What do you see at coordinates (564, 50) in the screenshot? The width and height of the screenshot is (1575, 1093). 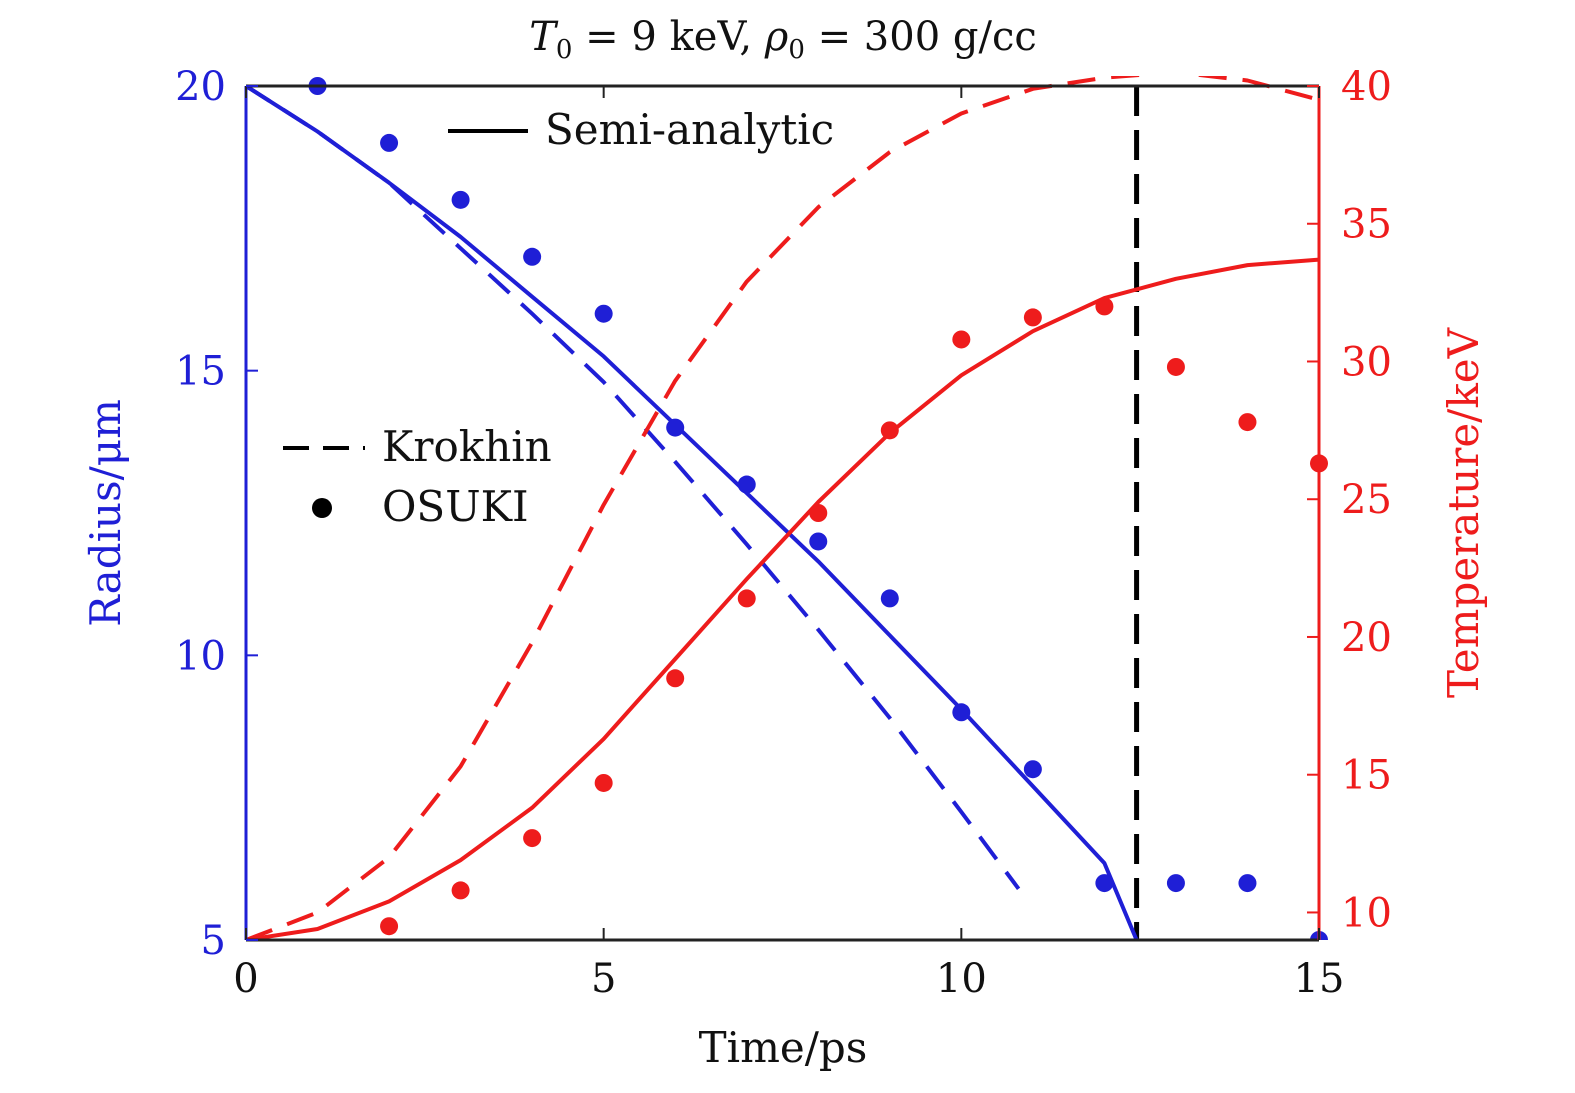 I see `title-t-sub: 0` at bounding box center [564, 50].